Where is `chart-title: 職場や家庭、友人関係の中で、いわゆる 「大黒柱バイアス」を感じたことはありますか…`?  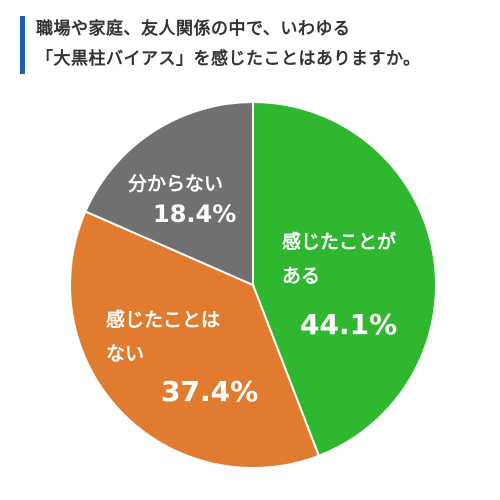 chart-title: 職場や家庭、友人関係の中で、いわゆる 「大黒柱バイアス」を感じたことはありますか… is located at coordinates (261, 44).